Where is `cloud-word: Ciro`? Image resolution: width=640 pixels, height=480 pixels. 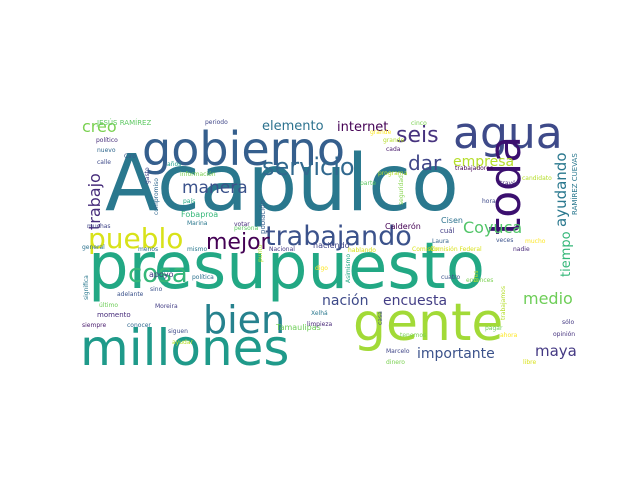 cloud-word: Ciro is located at coordinates (130, 156).